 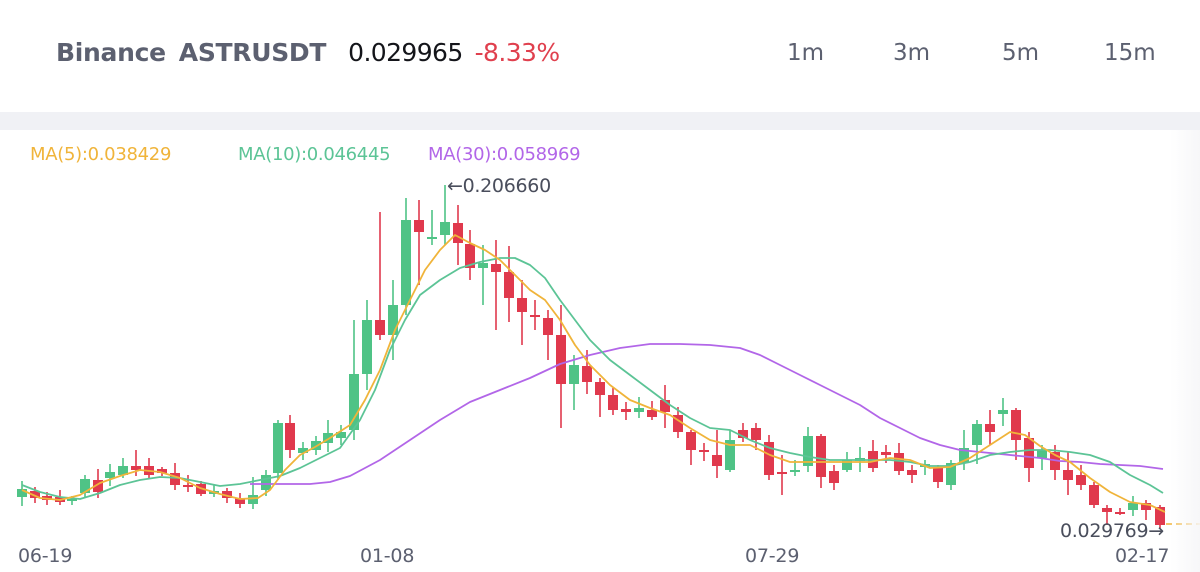 What do you see at coordinates (600, 121) in the screenshot?
I see `section-divider` at bounding box center [600, 121].